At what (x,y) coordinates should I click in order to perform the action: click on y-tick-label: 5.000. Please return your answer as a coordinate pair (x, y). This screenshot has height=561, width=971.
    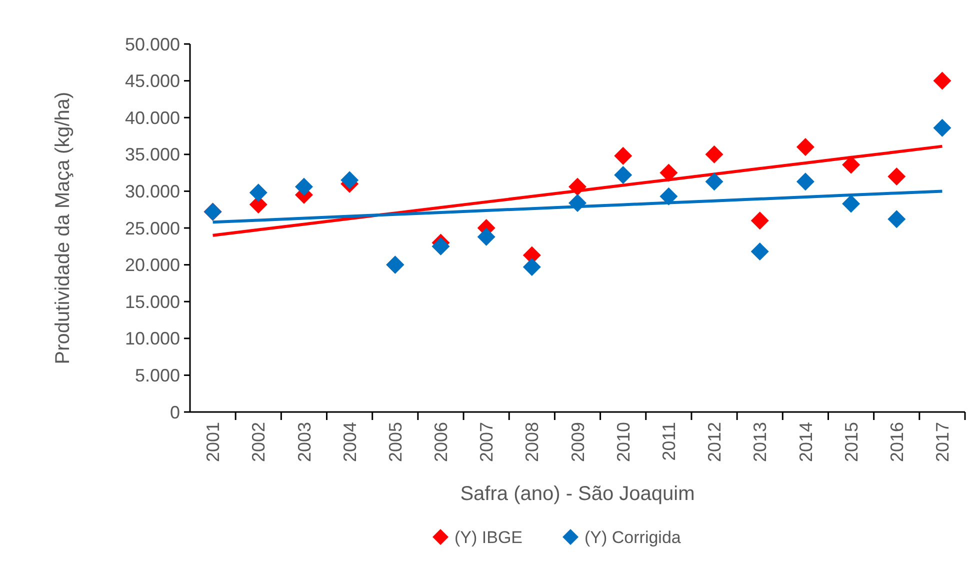
    Looking at the image, I should click on (157, 376).